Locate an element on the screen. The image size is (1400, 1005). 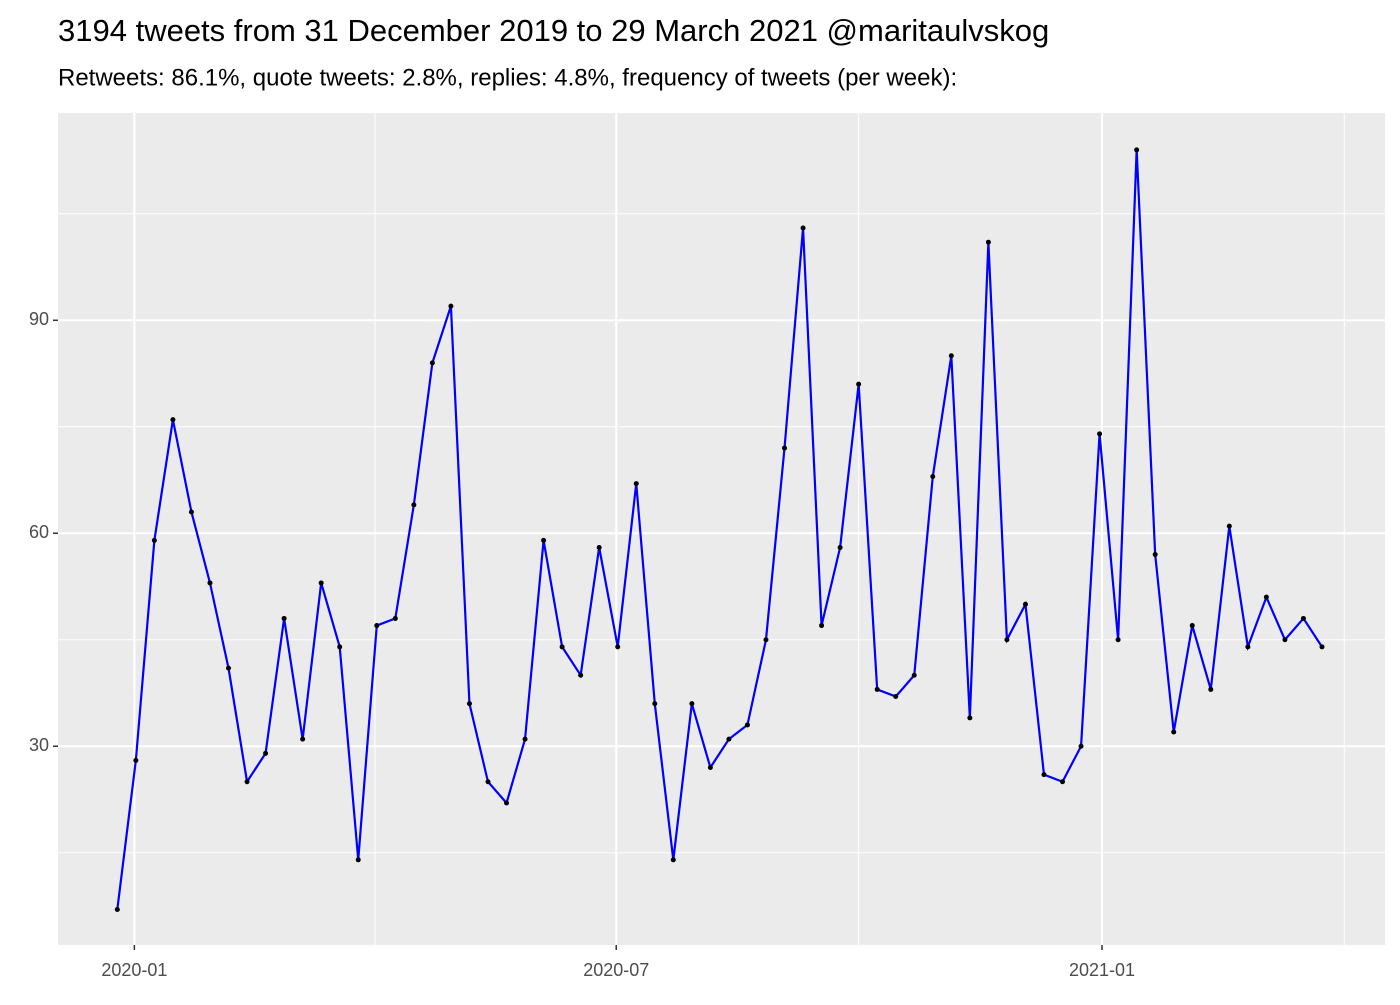
y-tick-label: 90 is located at coordinates (39, 319).